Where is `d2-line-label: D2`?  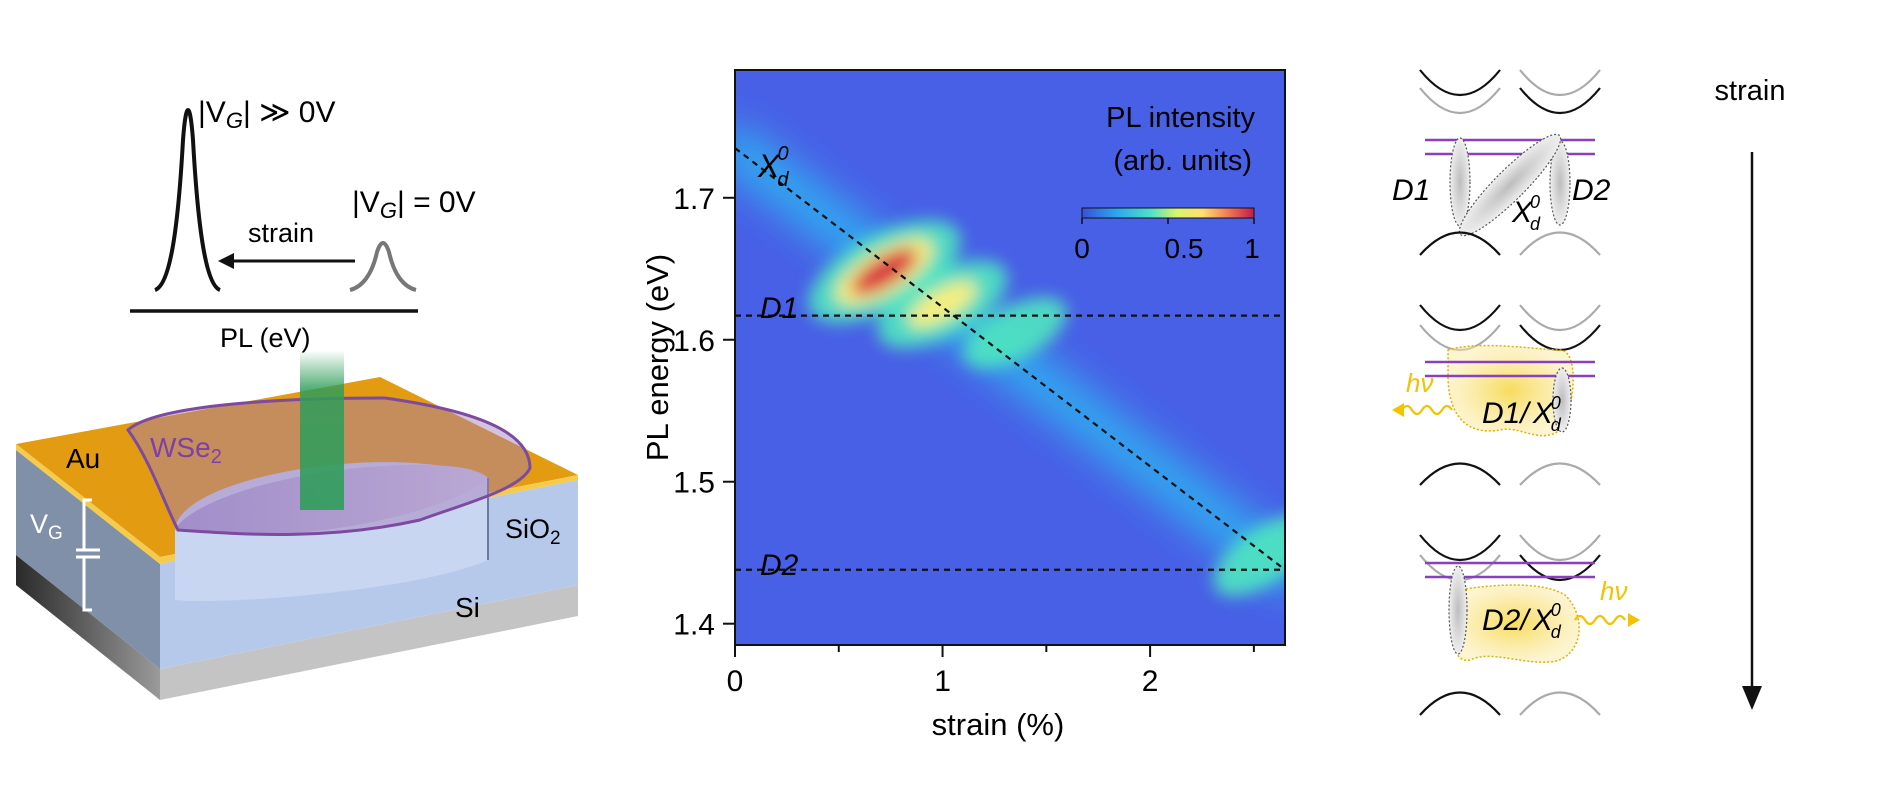
d2-line-label: D2 is located at coordinates (779, 565).